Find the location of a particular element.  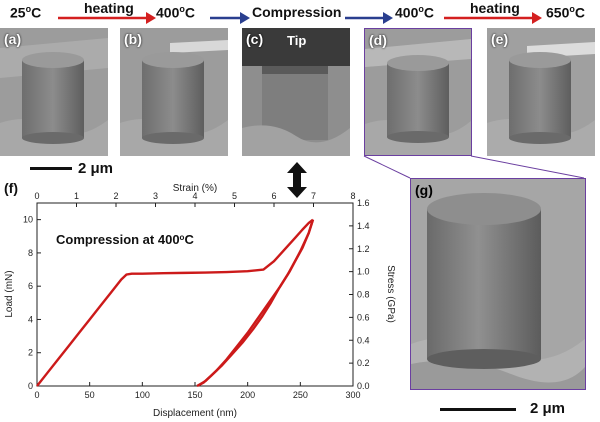

y-tick-label: 10 is located at coordinates (28, 220).